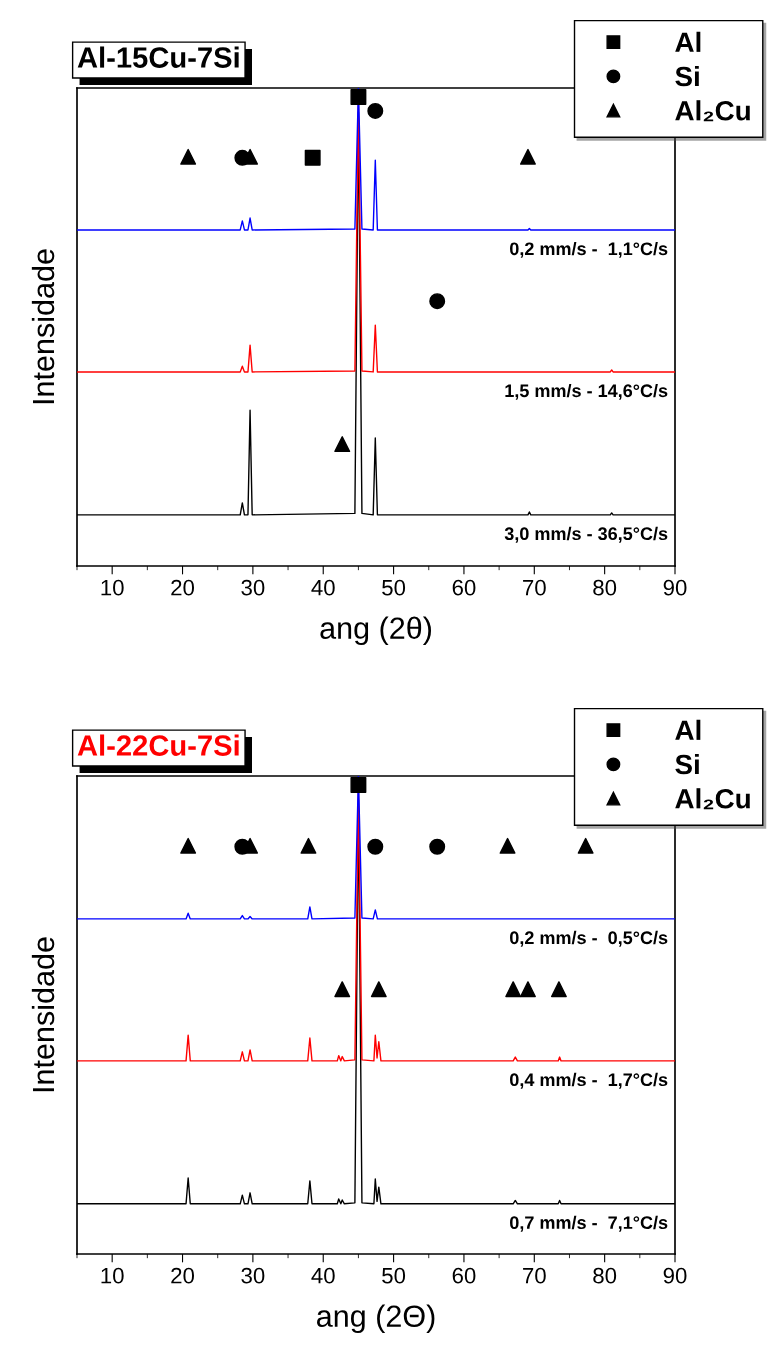  I want to click on series-label: 0,2 mm/s - 1,1°C/s, so click(589, 249).